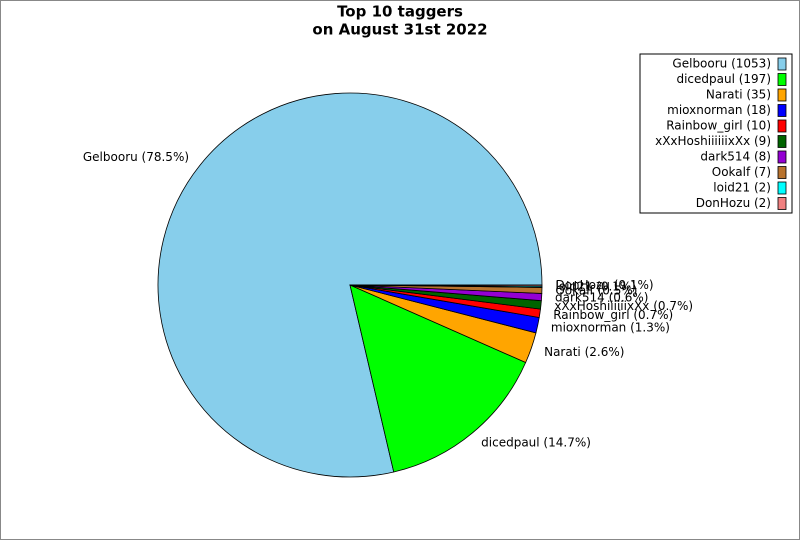  Describe the element at coordinates (399, 30) in the screenshot. I see `chart-title: on August 31st 2022` at that location.